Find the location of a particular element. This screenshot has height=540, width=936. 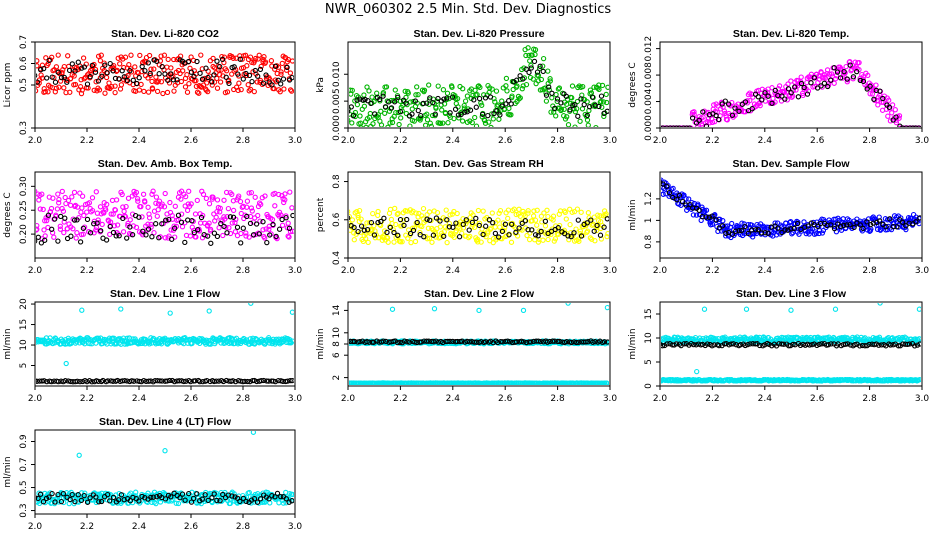

y-tick-label: 0.3 is located at coordinates (24, 510).